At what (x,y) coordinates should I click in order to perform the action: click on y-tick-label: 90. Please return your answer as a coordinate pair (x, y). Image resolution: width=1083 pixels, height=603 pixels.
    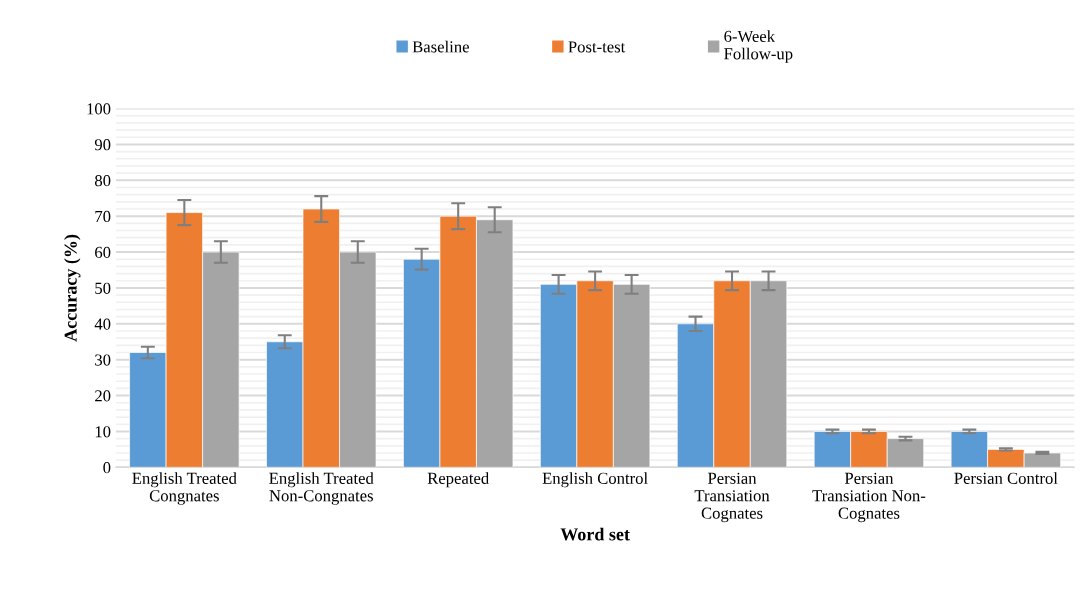
    Looking at the image, I should click on (102, 145).